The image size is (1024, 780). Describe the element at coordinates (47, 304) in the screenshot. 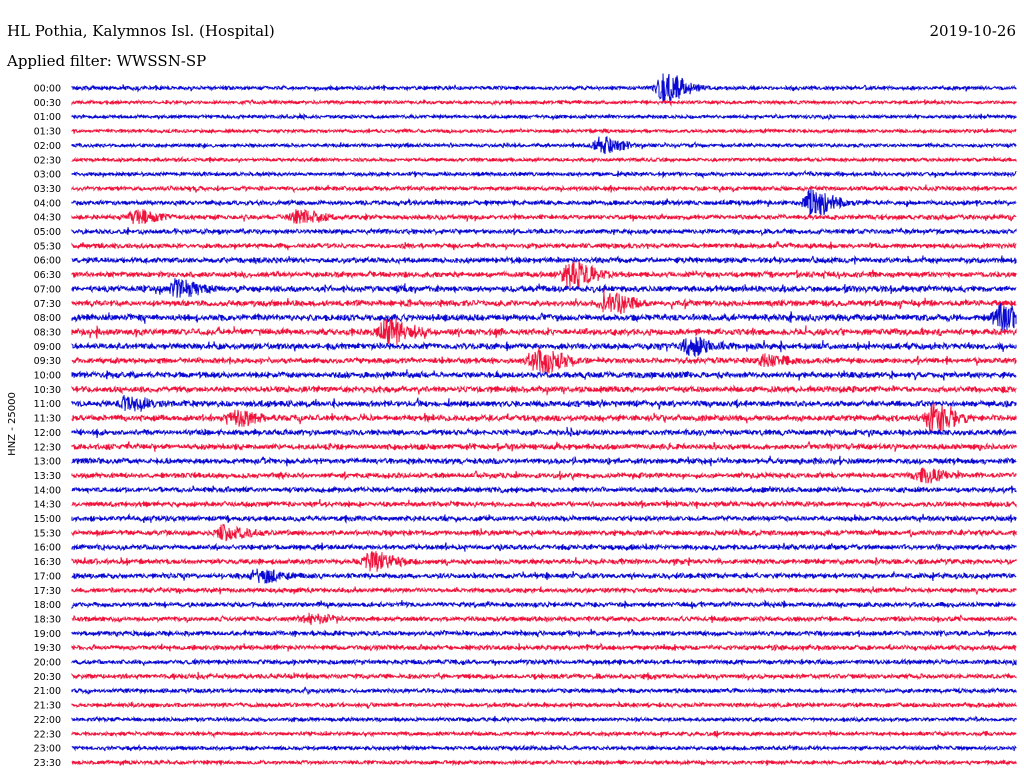

I see `row-time-label: 07:30` at that location.